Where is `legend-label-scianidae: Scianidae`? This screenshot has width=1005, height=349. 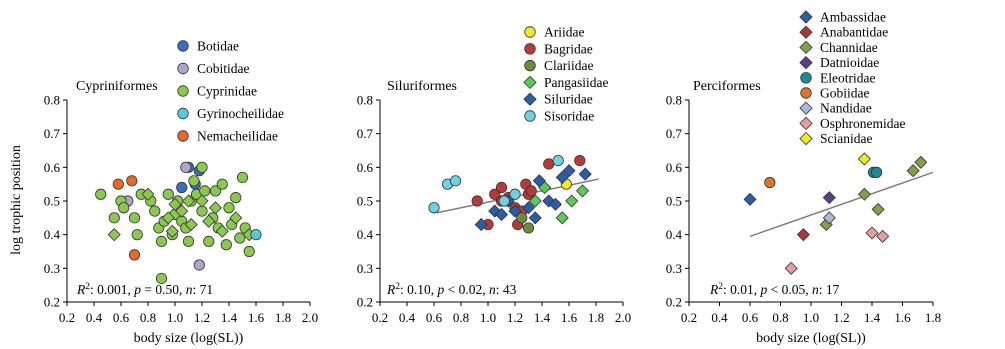
legend-label-scianidae: Scianidae is located at coordinates (846, 138).